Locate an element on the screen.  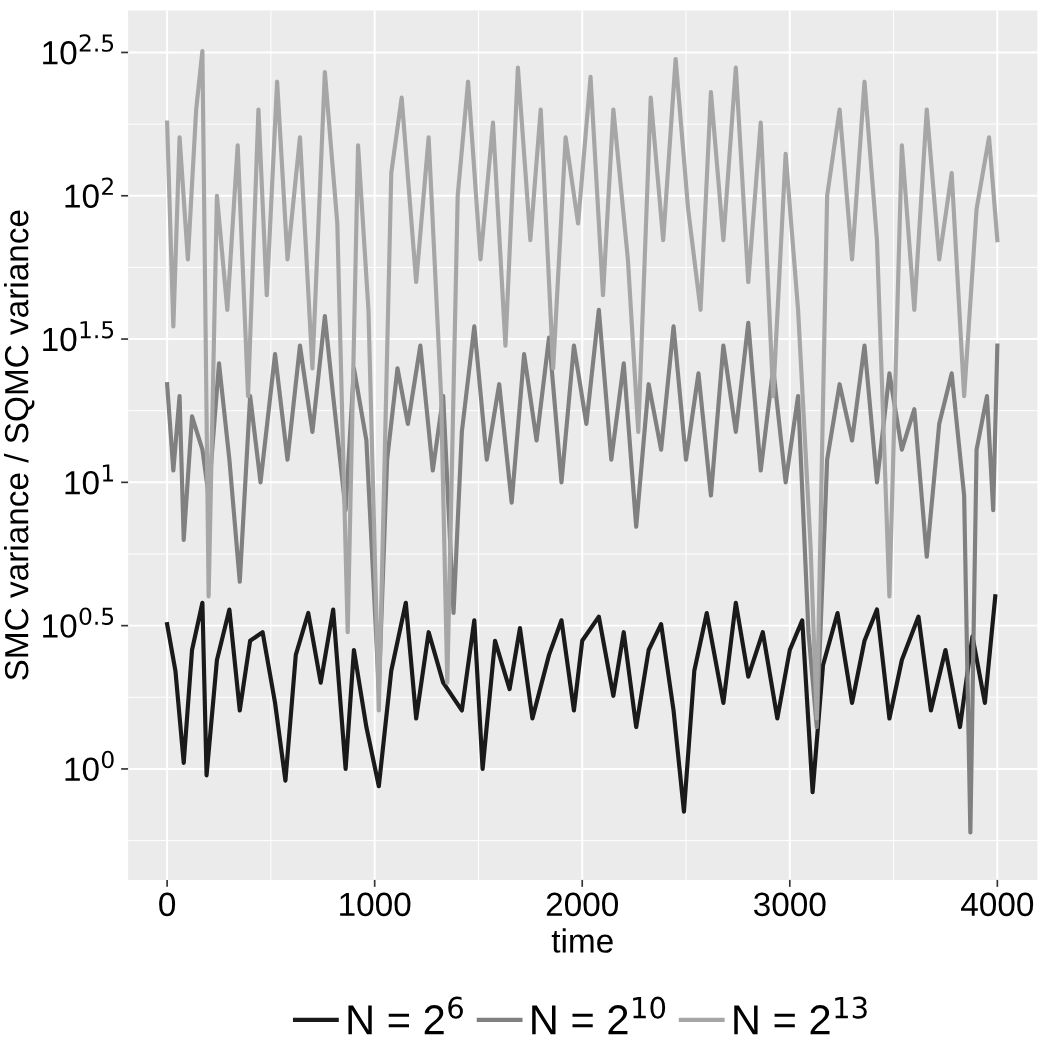
x-axis-title: time is located at coordinates (582, 940).